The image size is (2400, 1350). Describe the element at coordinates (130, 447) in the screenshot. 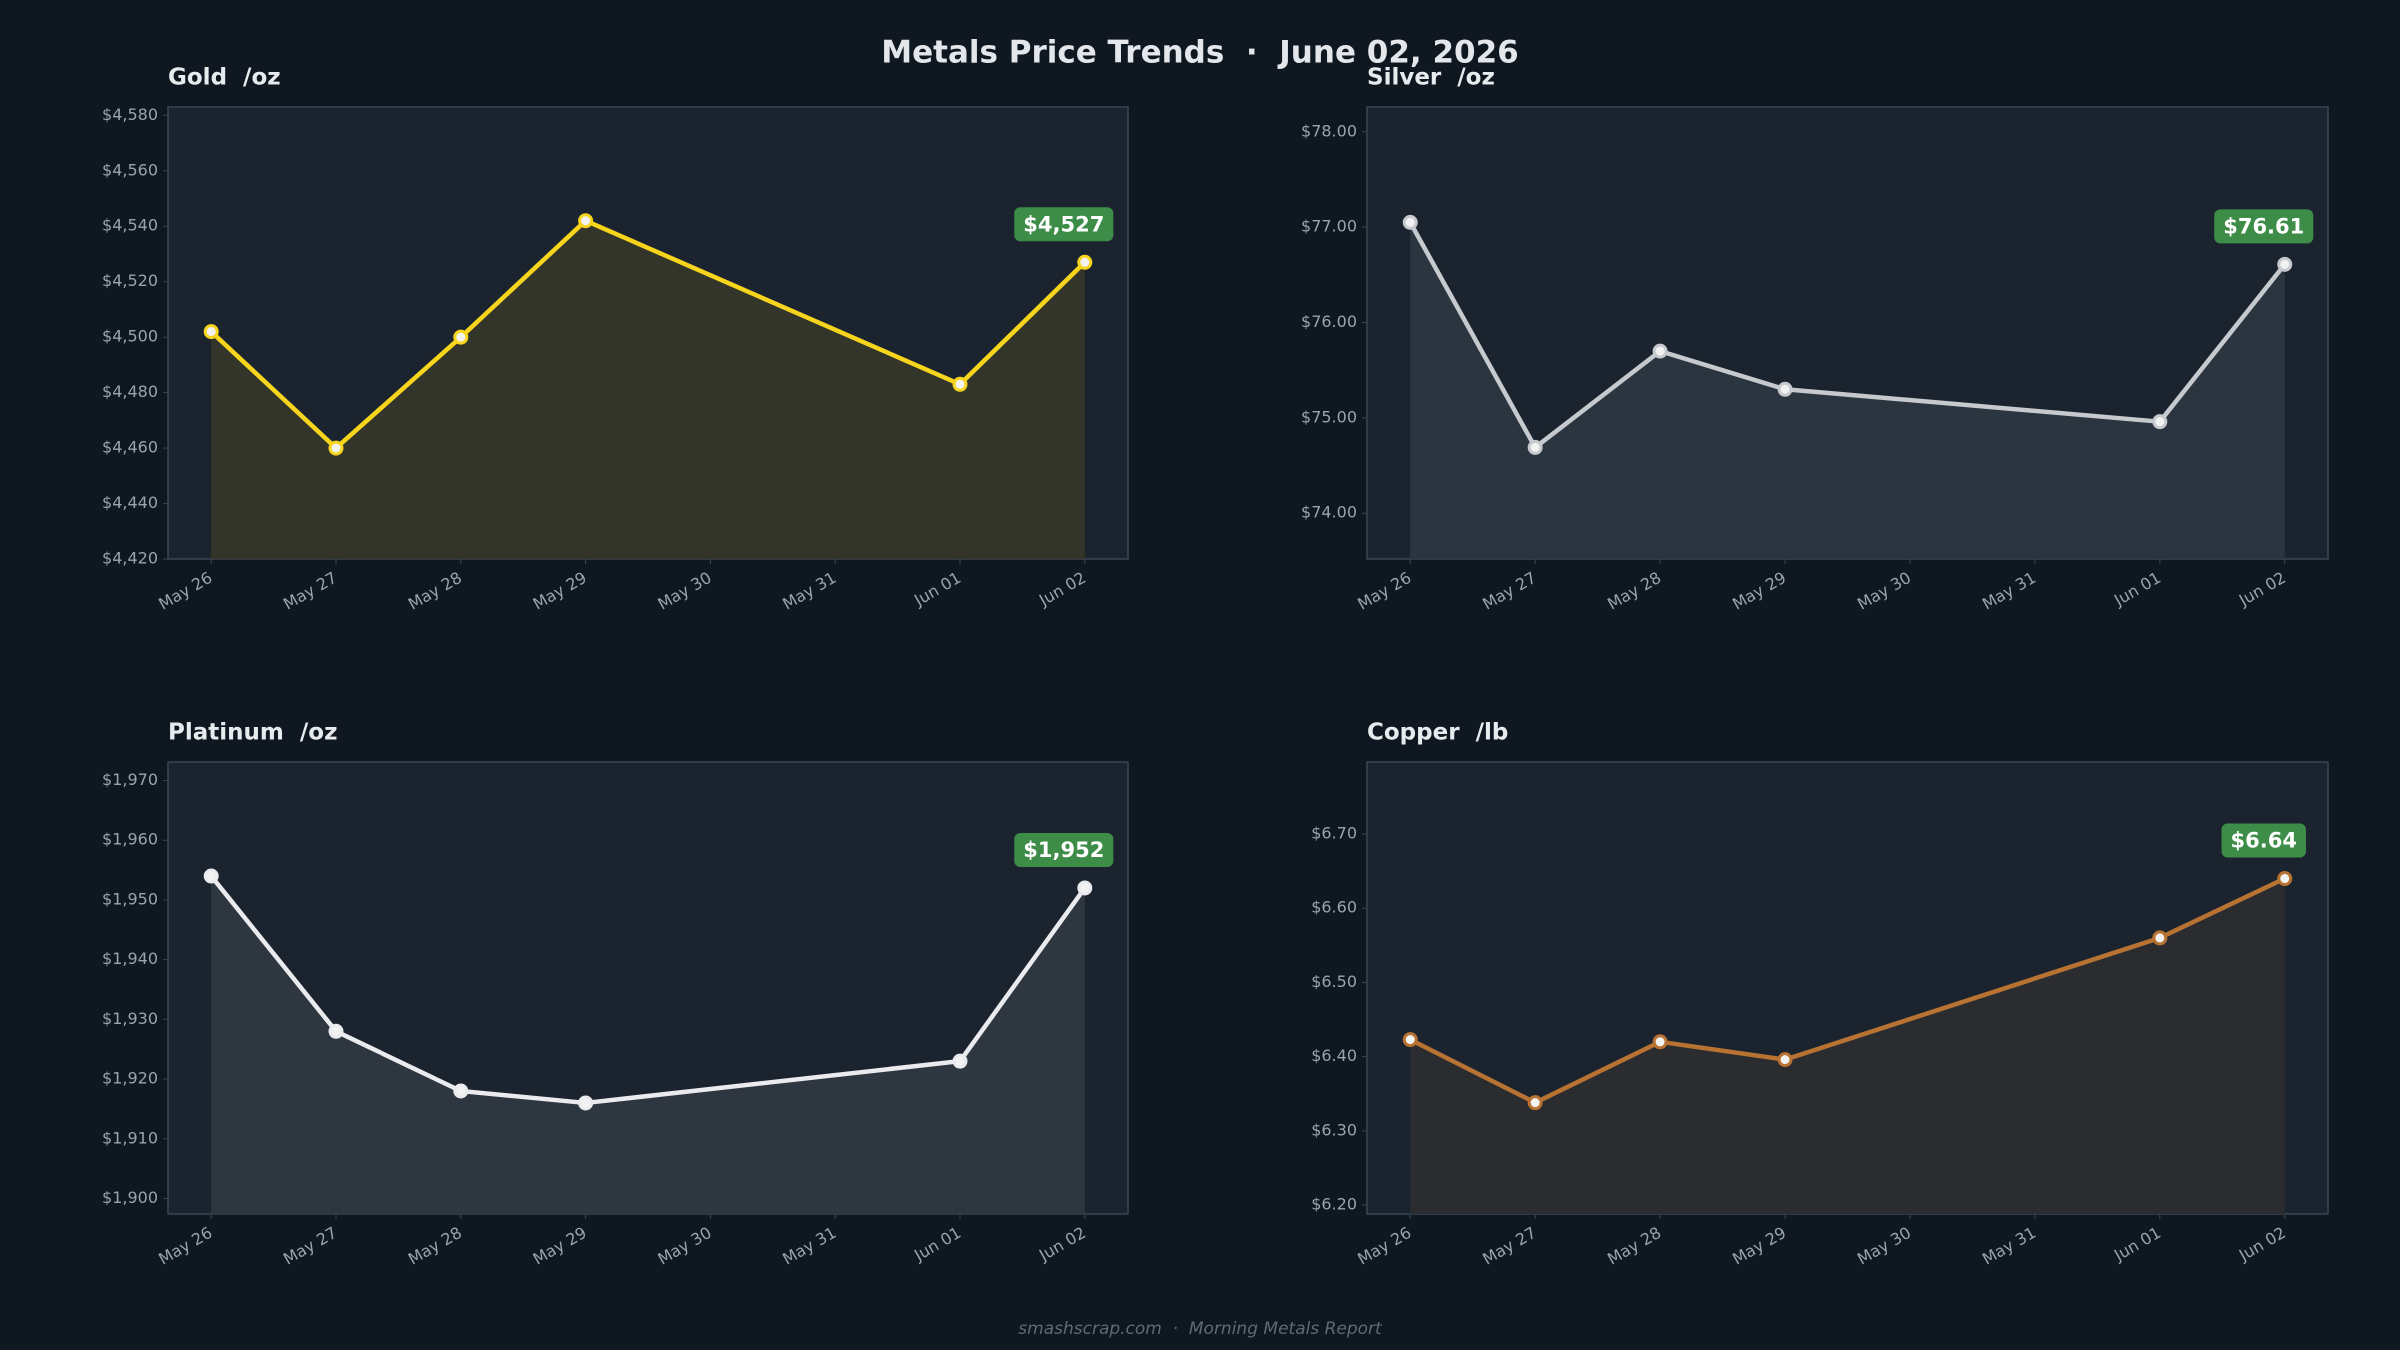

I see `y-tick-label: $4,460` at that location.